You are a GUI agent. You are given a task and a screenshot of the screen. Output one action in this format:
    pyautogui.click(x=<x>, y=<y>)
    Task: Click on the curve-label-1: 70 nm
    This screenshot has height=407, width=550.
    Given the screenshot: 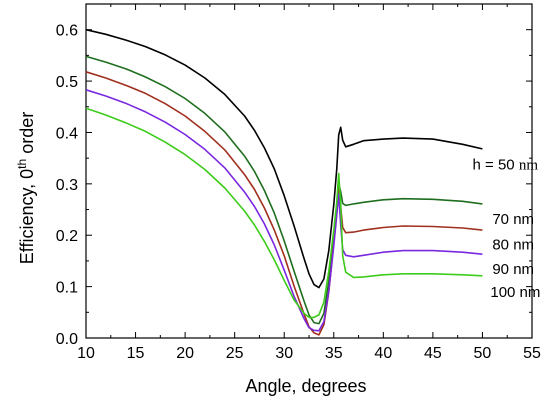 What is the action you would take?
    pyautogui.click(x=513, y=219)
    